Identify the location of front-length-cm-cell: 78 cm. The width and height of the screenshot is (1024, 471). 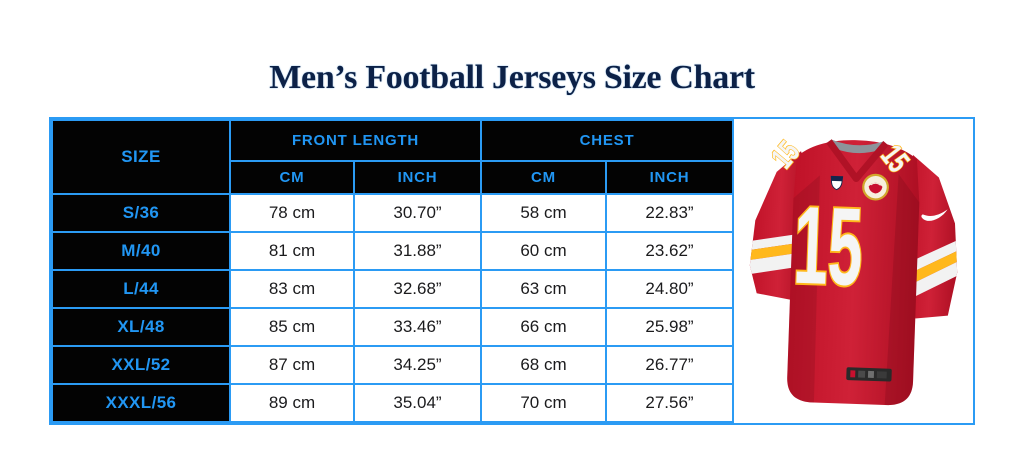
(292, 213).